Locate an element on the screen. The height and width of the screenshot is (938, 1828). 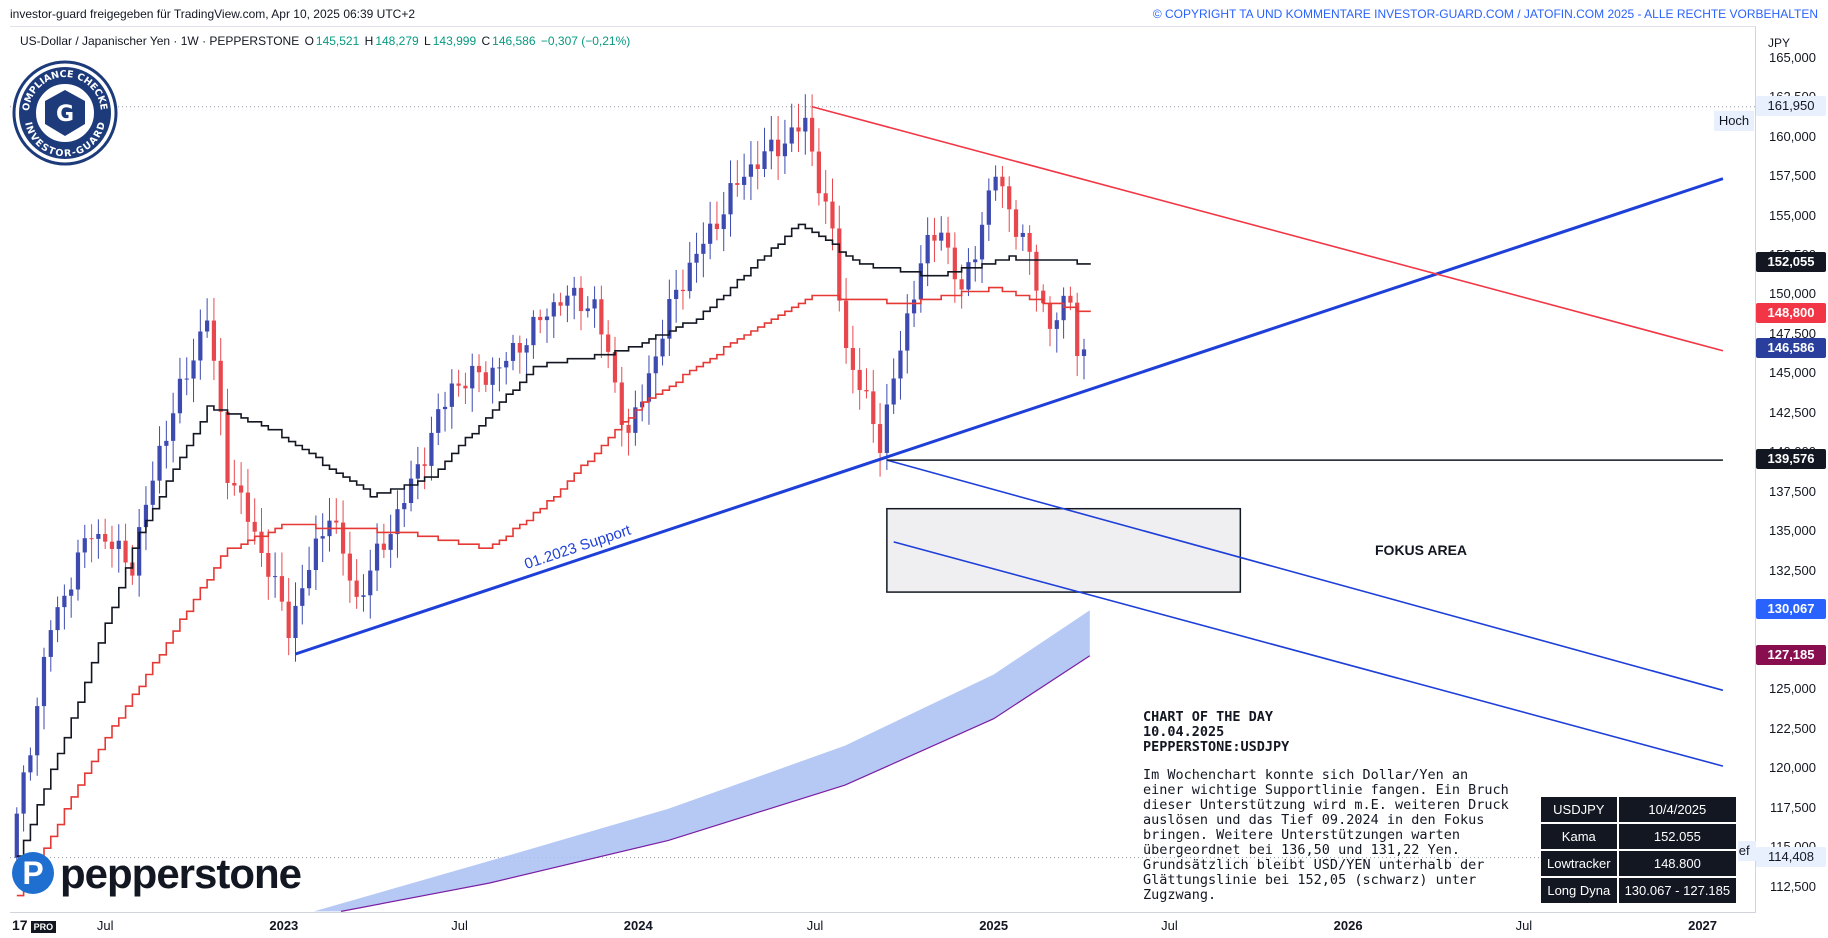
close-value: 146,586 is located at coordinates (514, 41).